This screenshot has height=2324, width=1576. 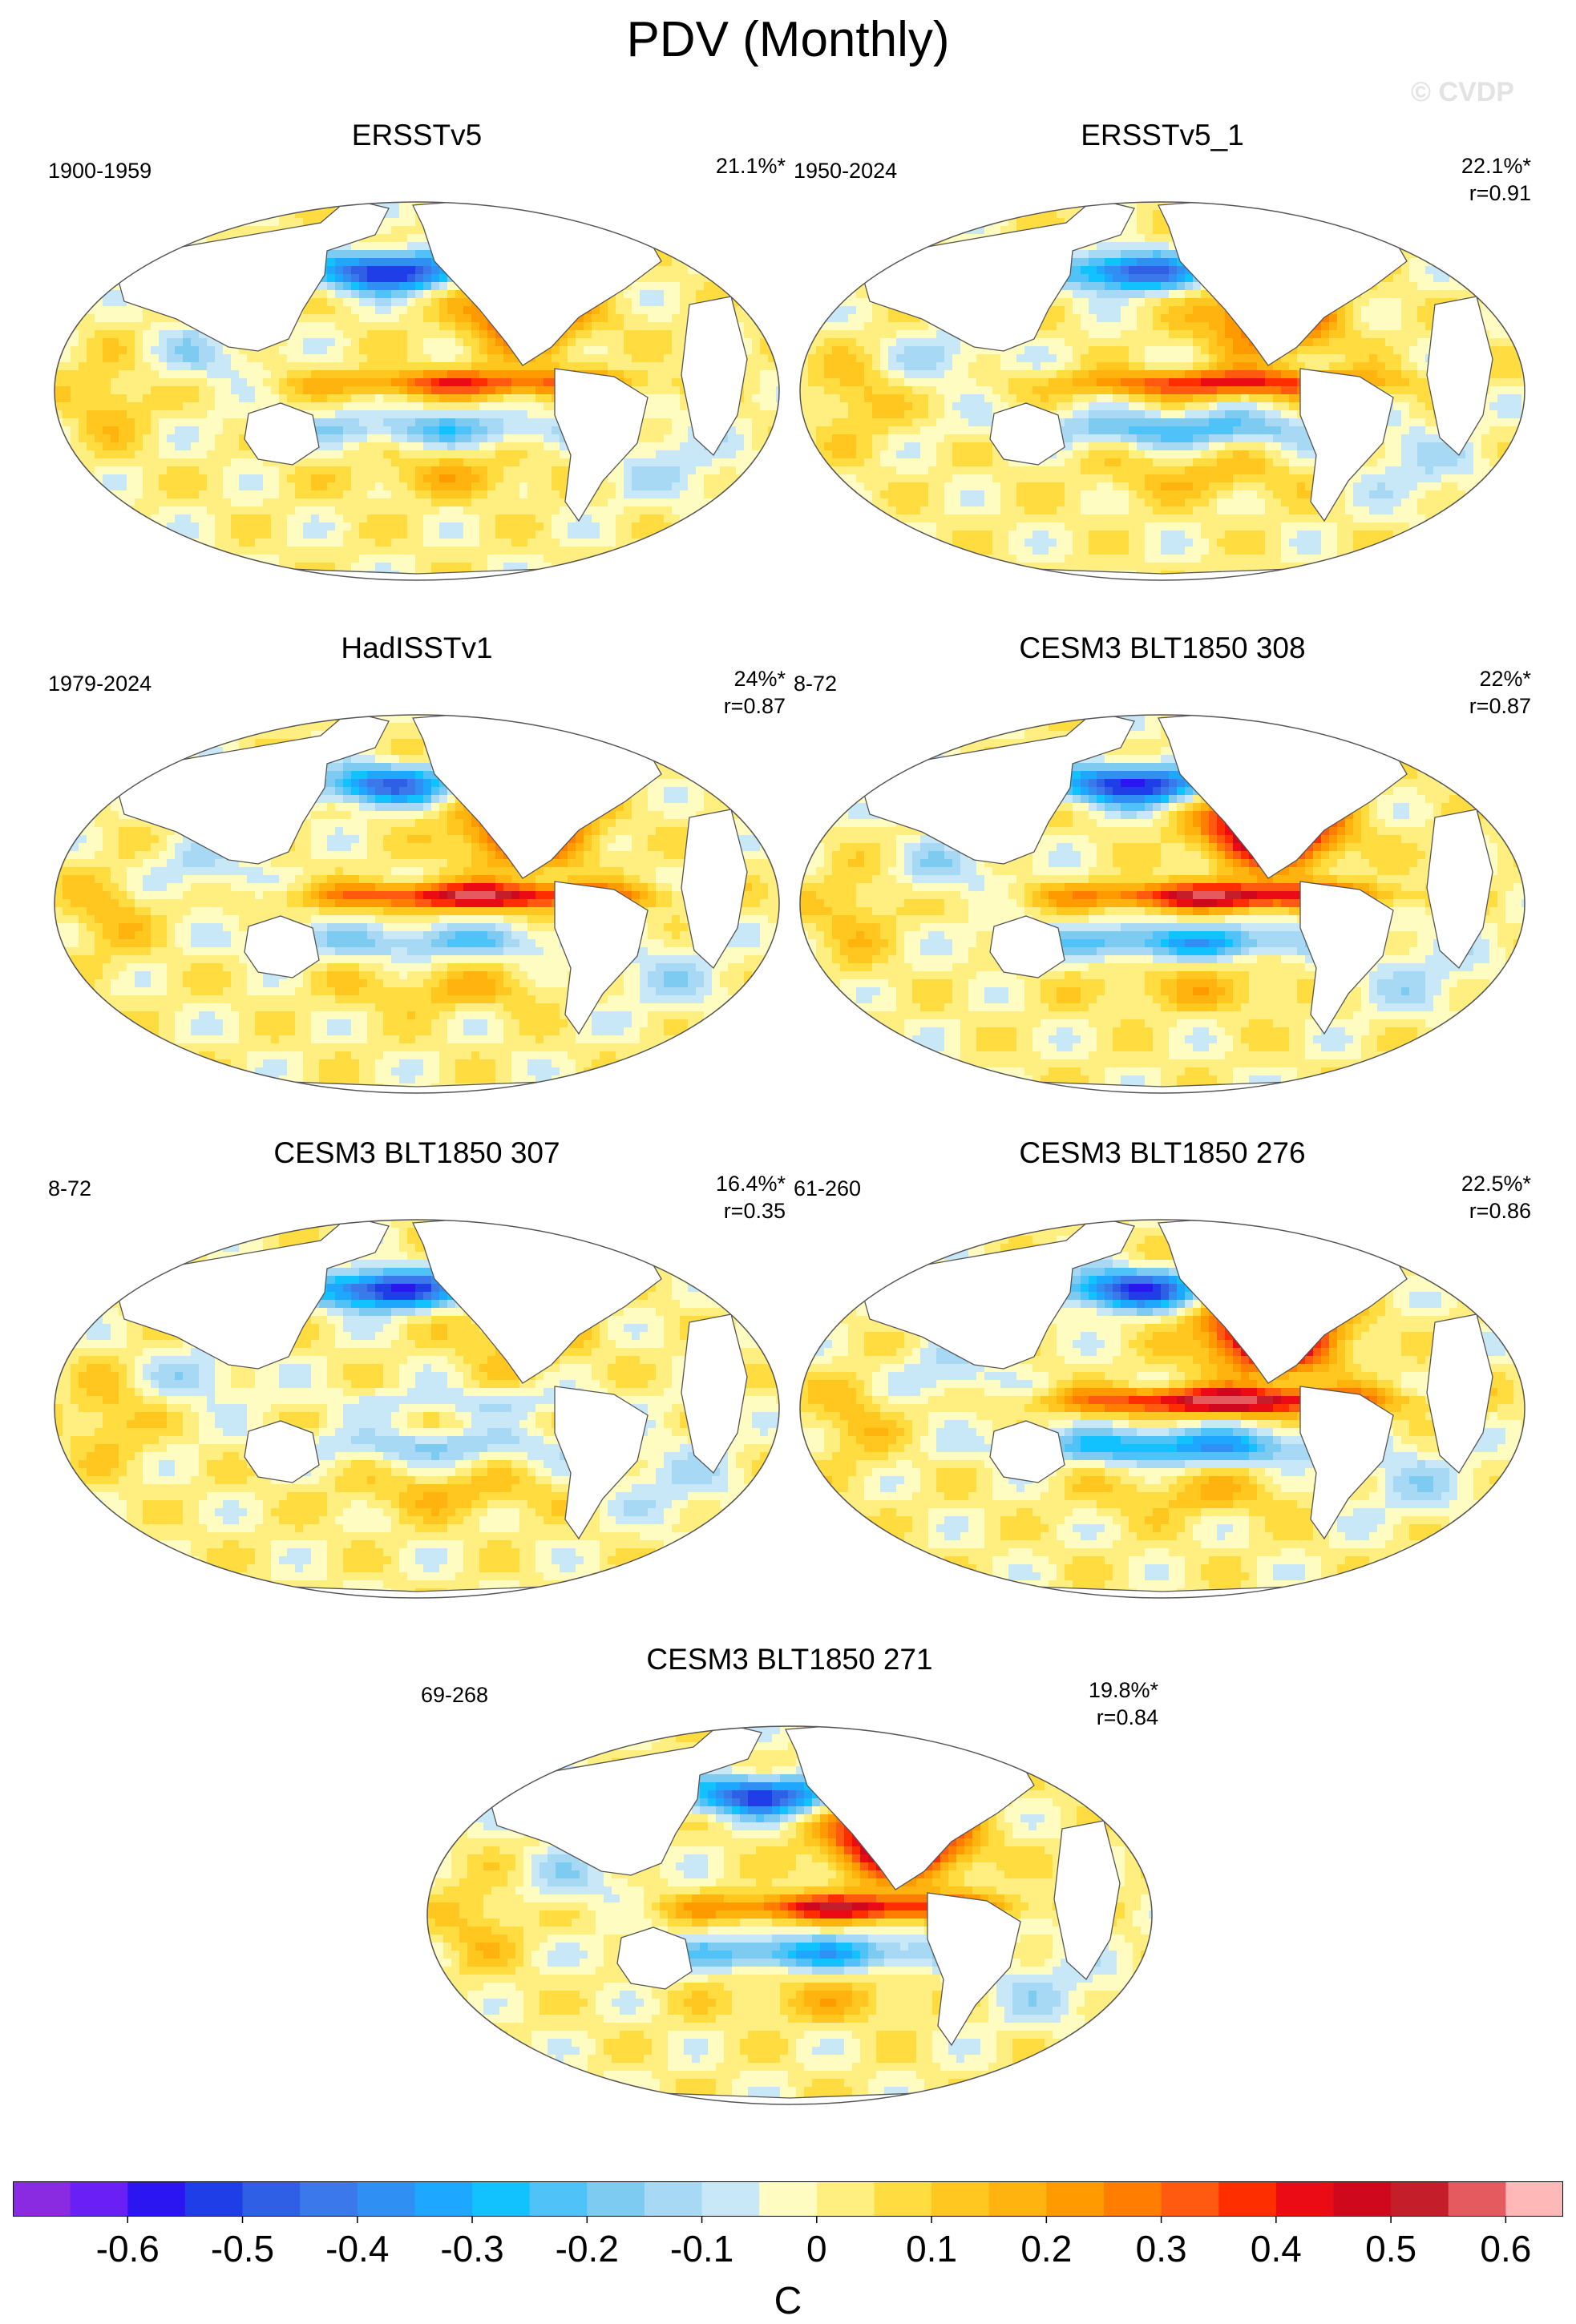 I want to click on land-africa, so click(x=714, y=376).